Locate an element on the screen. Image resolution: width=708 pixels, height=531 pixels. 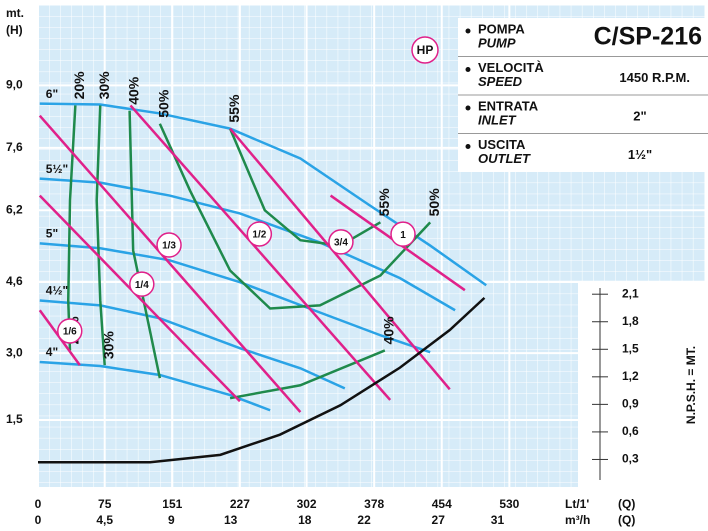
badge-circle is located at coordinates (425, 50).